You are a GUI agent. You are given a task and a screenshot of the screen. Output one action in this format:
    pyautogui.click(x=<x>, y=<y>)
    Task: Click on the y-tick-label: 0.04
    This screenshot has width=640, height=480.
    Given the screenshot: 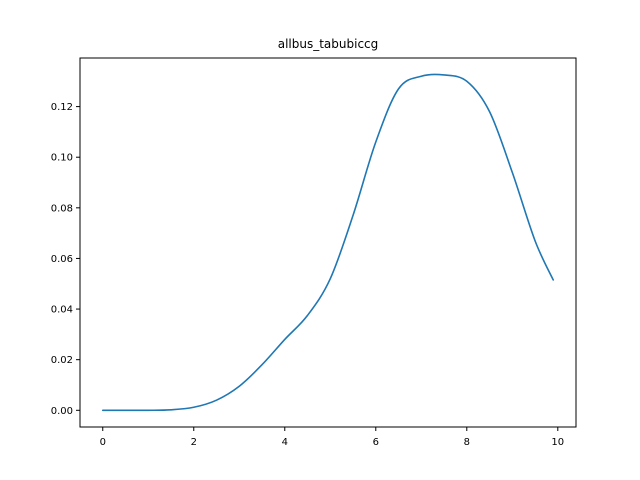 What is the action you would take?
    pyautogui.click(x=62, y=310)
    